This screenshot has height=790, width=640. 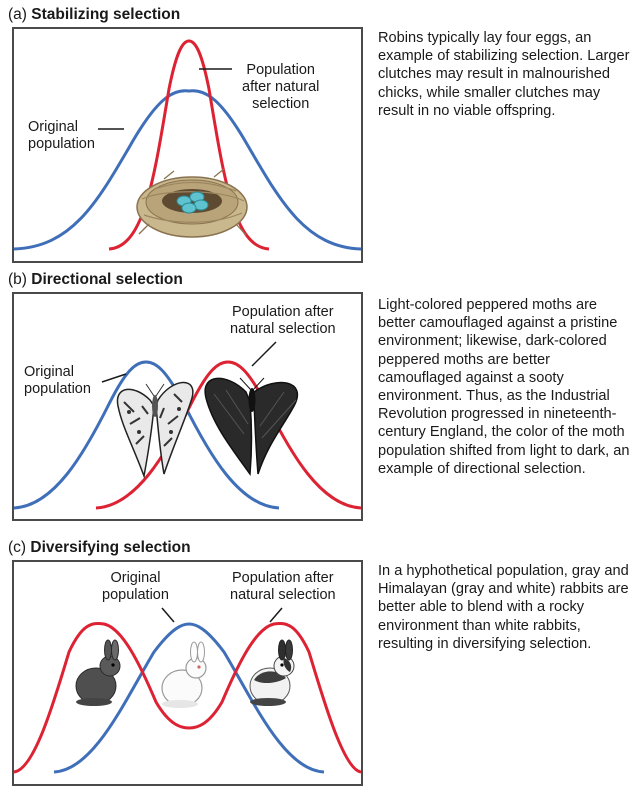 I want to click on panel-b-original-label: Original population, so click(x=57, y=380).